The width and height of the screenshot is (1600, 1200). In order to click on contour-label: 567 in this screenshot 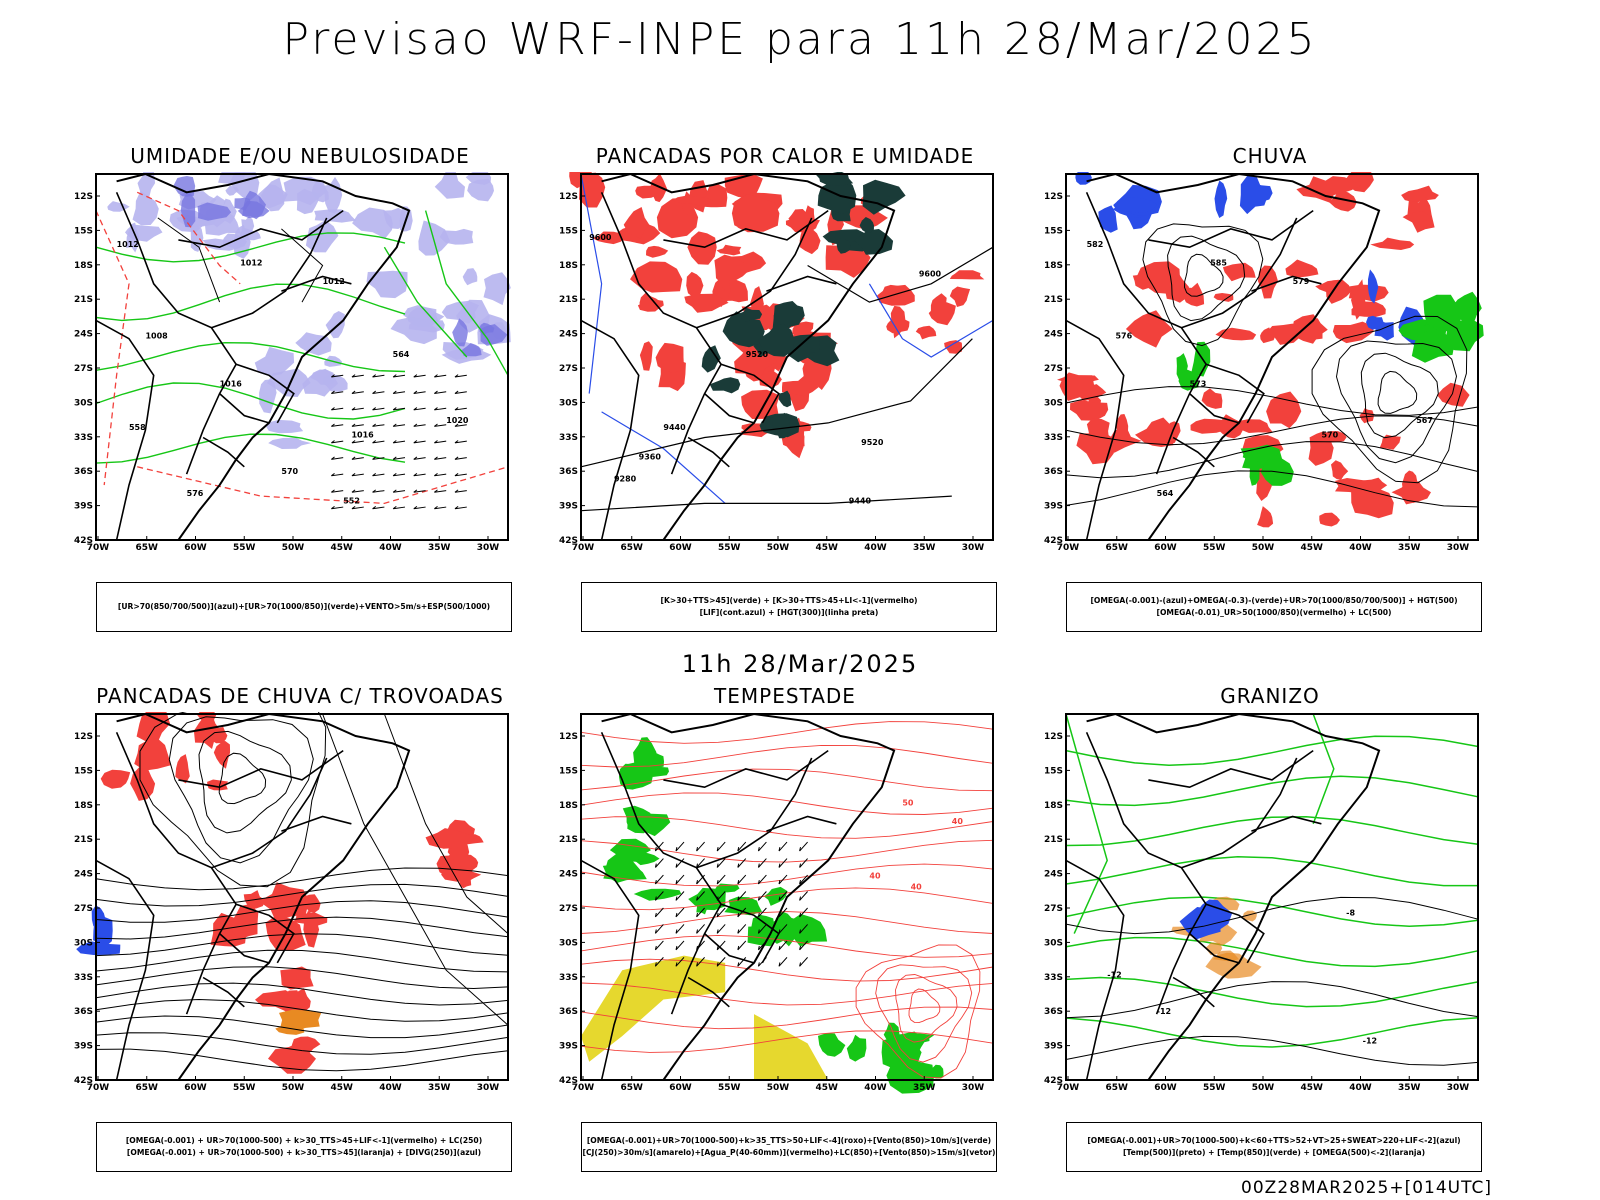, I will do `click(1424, 420)`.